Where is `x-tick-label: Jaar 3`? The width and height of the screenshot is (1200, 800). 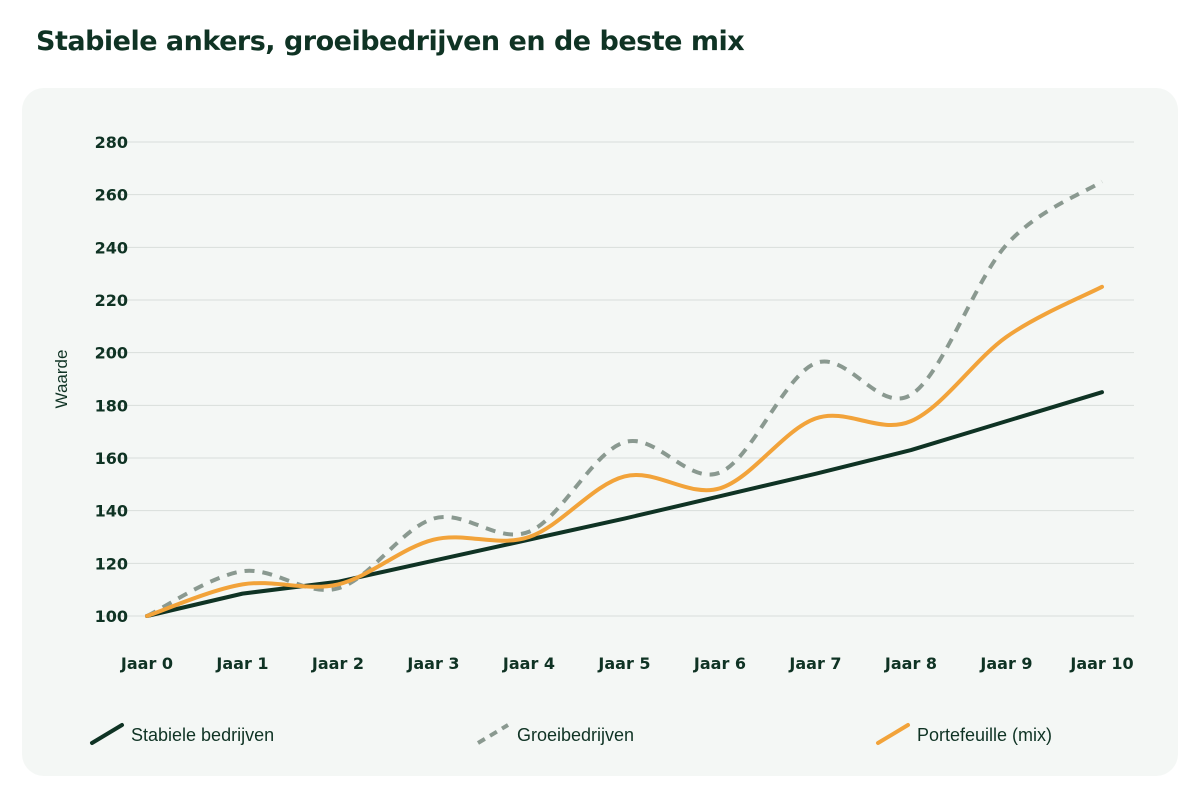 x-tick-label: Jaar 3 is located at coordinates (432, 663).